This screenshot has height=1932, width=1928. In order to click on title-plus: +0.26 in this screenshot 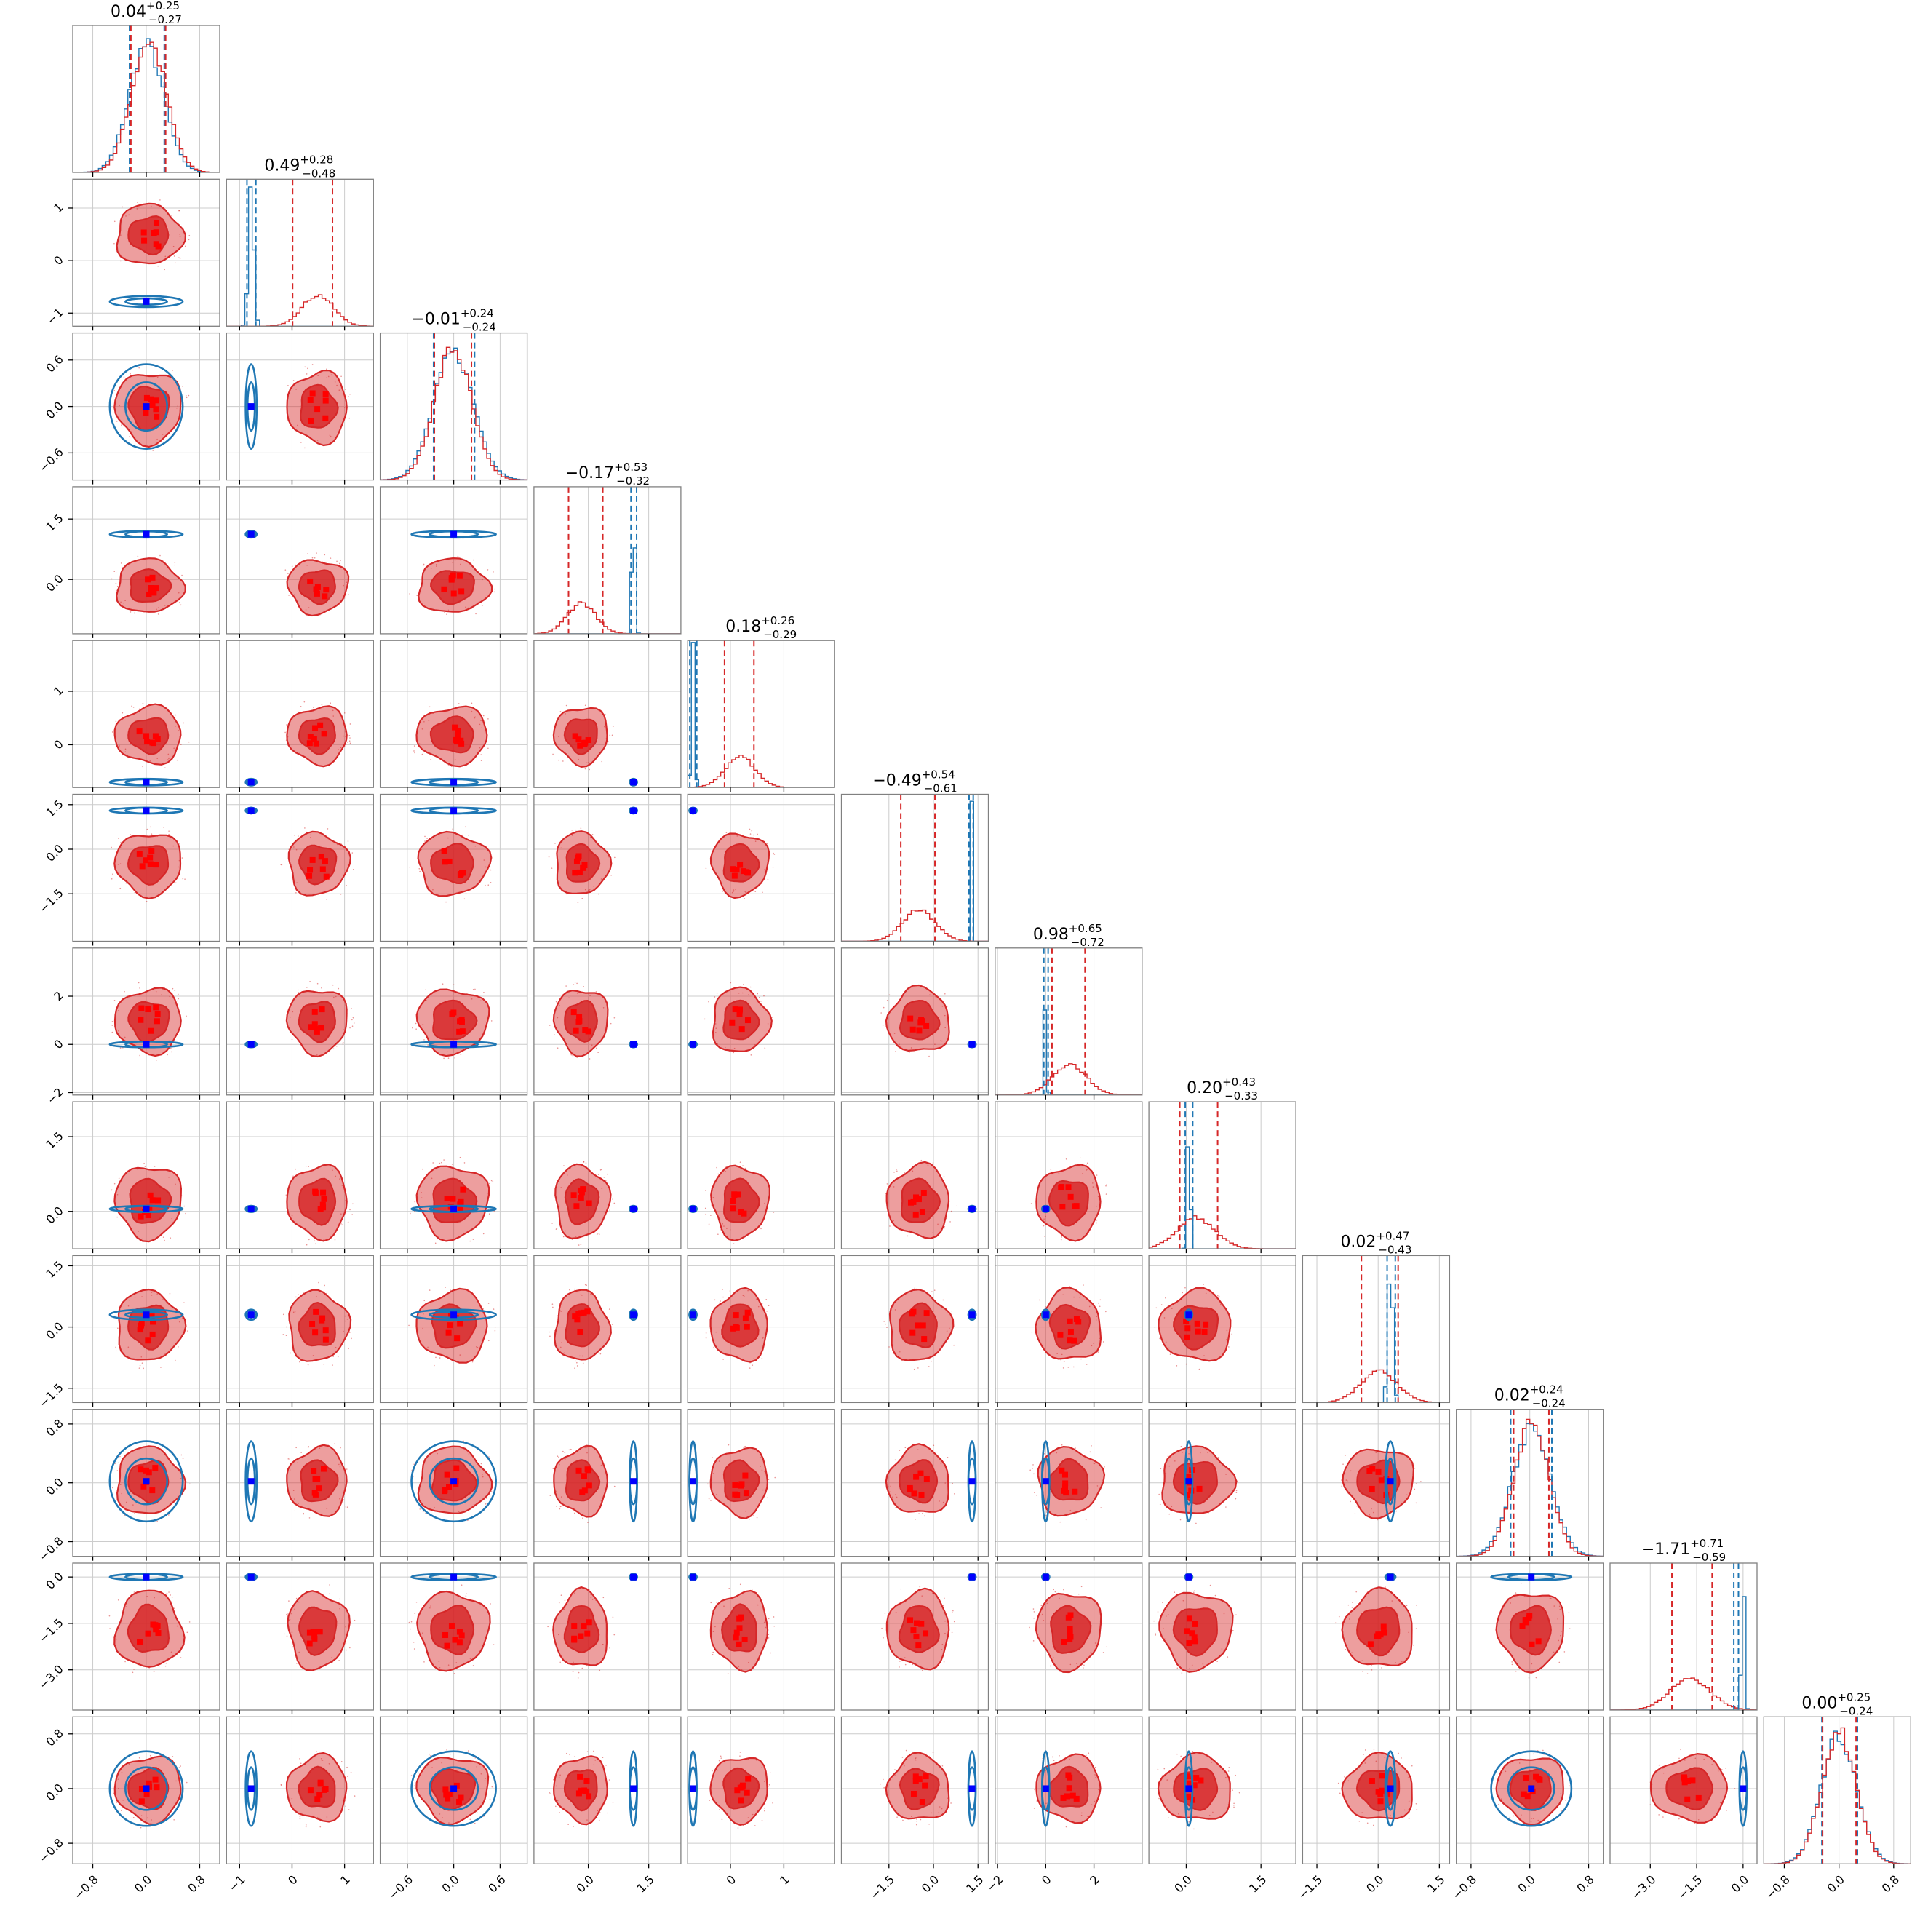, I will do `click(777, 620)`.